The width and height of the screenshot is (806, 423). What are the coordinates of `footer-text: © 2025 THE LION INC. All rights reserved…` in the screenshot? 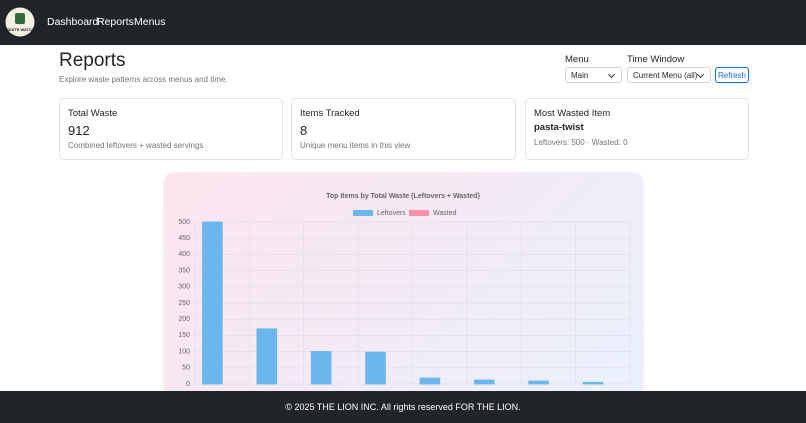 It's located at (403, 407).